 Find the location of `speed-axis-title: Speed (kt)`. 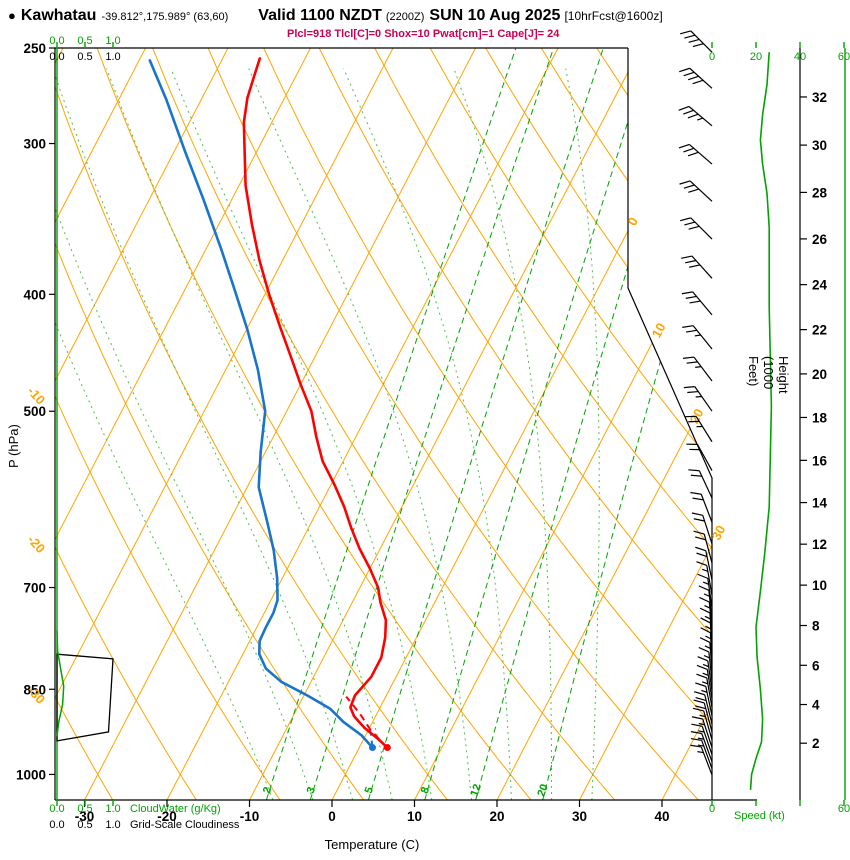

speed-axis-title: Speed (kt) is located at coordinates (759, 816).